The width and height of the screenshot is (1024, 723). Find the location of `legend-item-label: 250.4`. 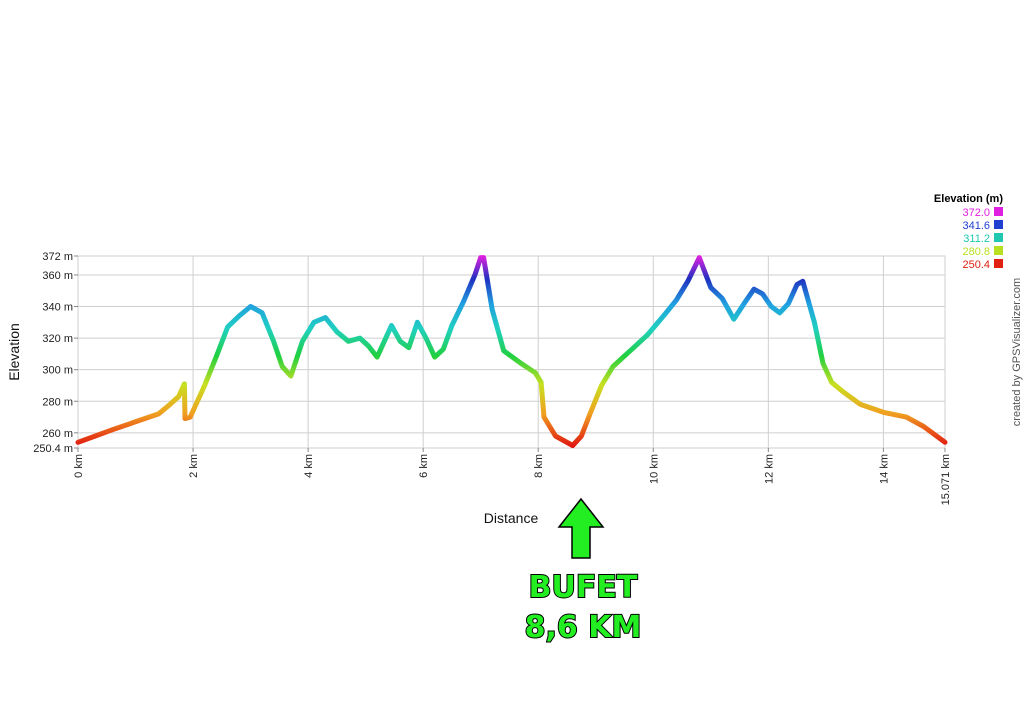

legend-item-label: 250.4 is located at coordinates (976, 265).